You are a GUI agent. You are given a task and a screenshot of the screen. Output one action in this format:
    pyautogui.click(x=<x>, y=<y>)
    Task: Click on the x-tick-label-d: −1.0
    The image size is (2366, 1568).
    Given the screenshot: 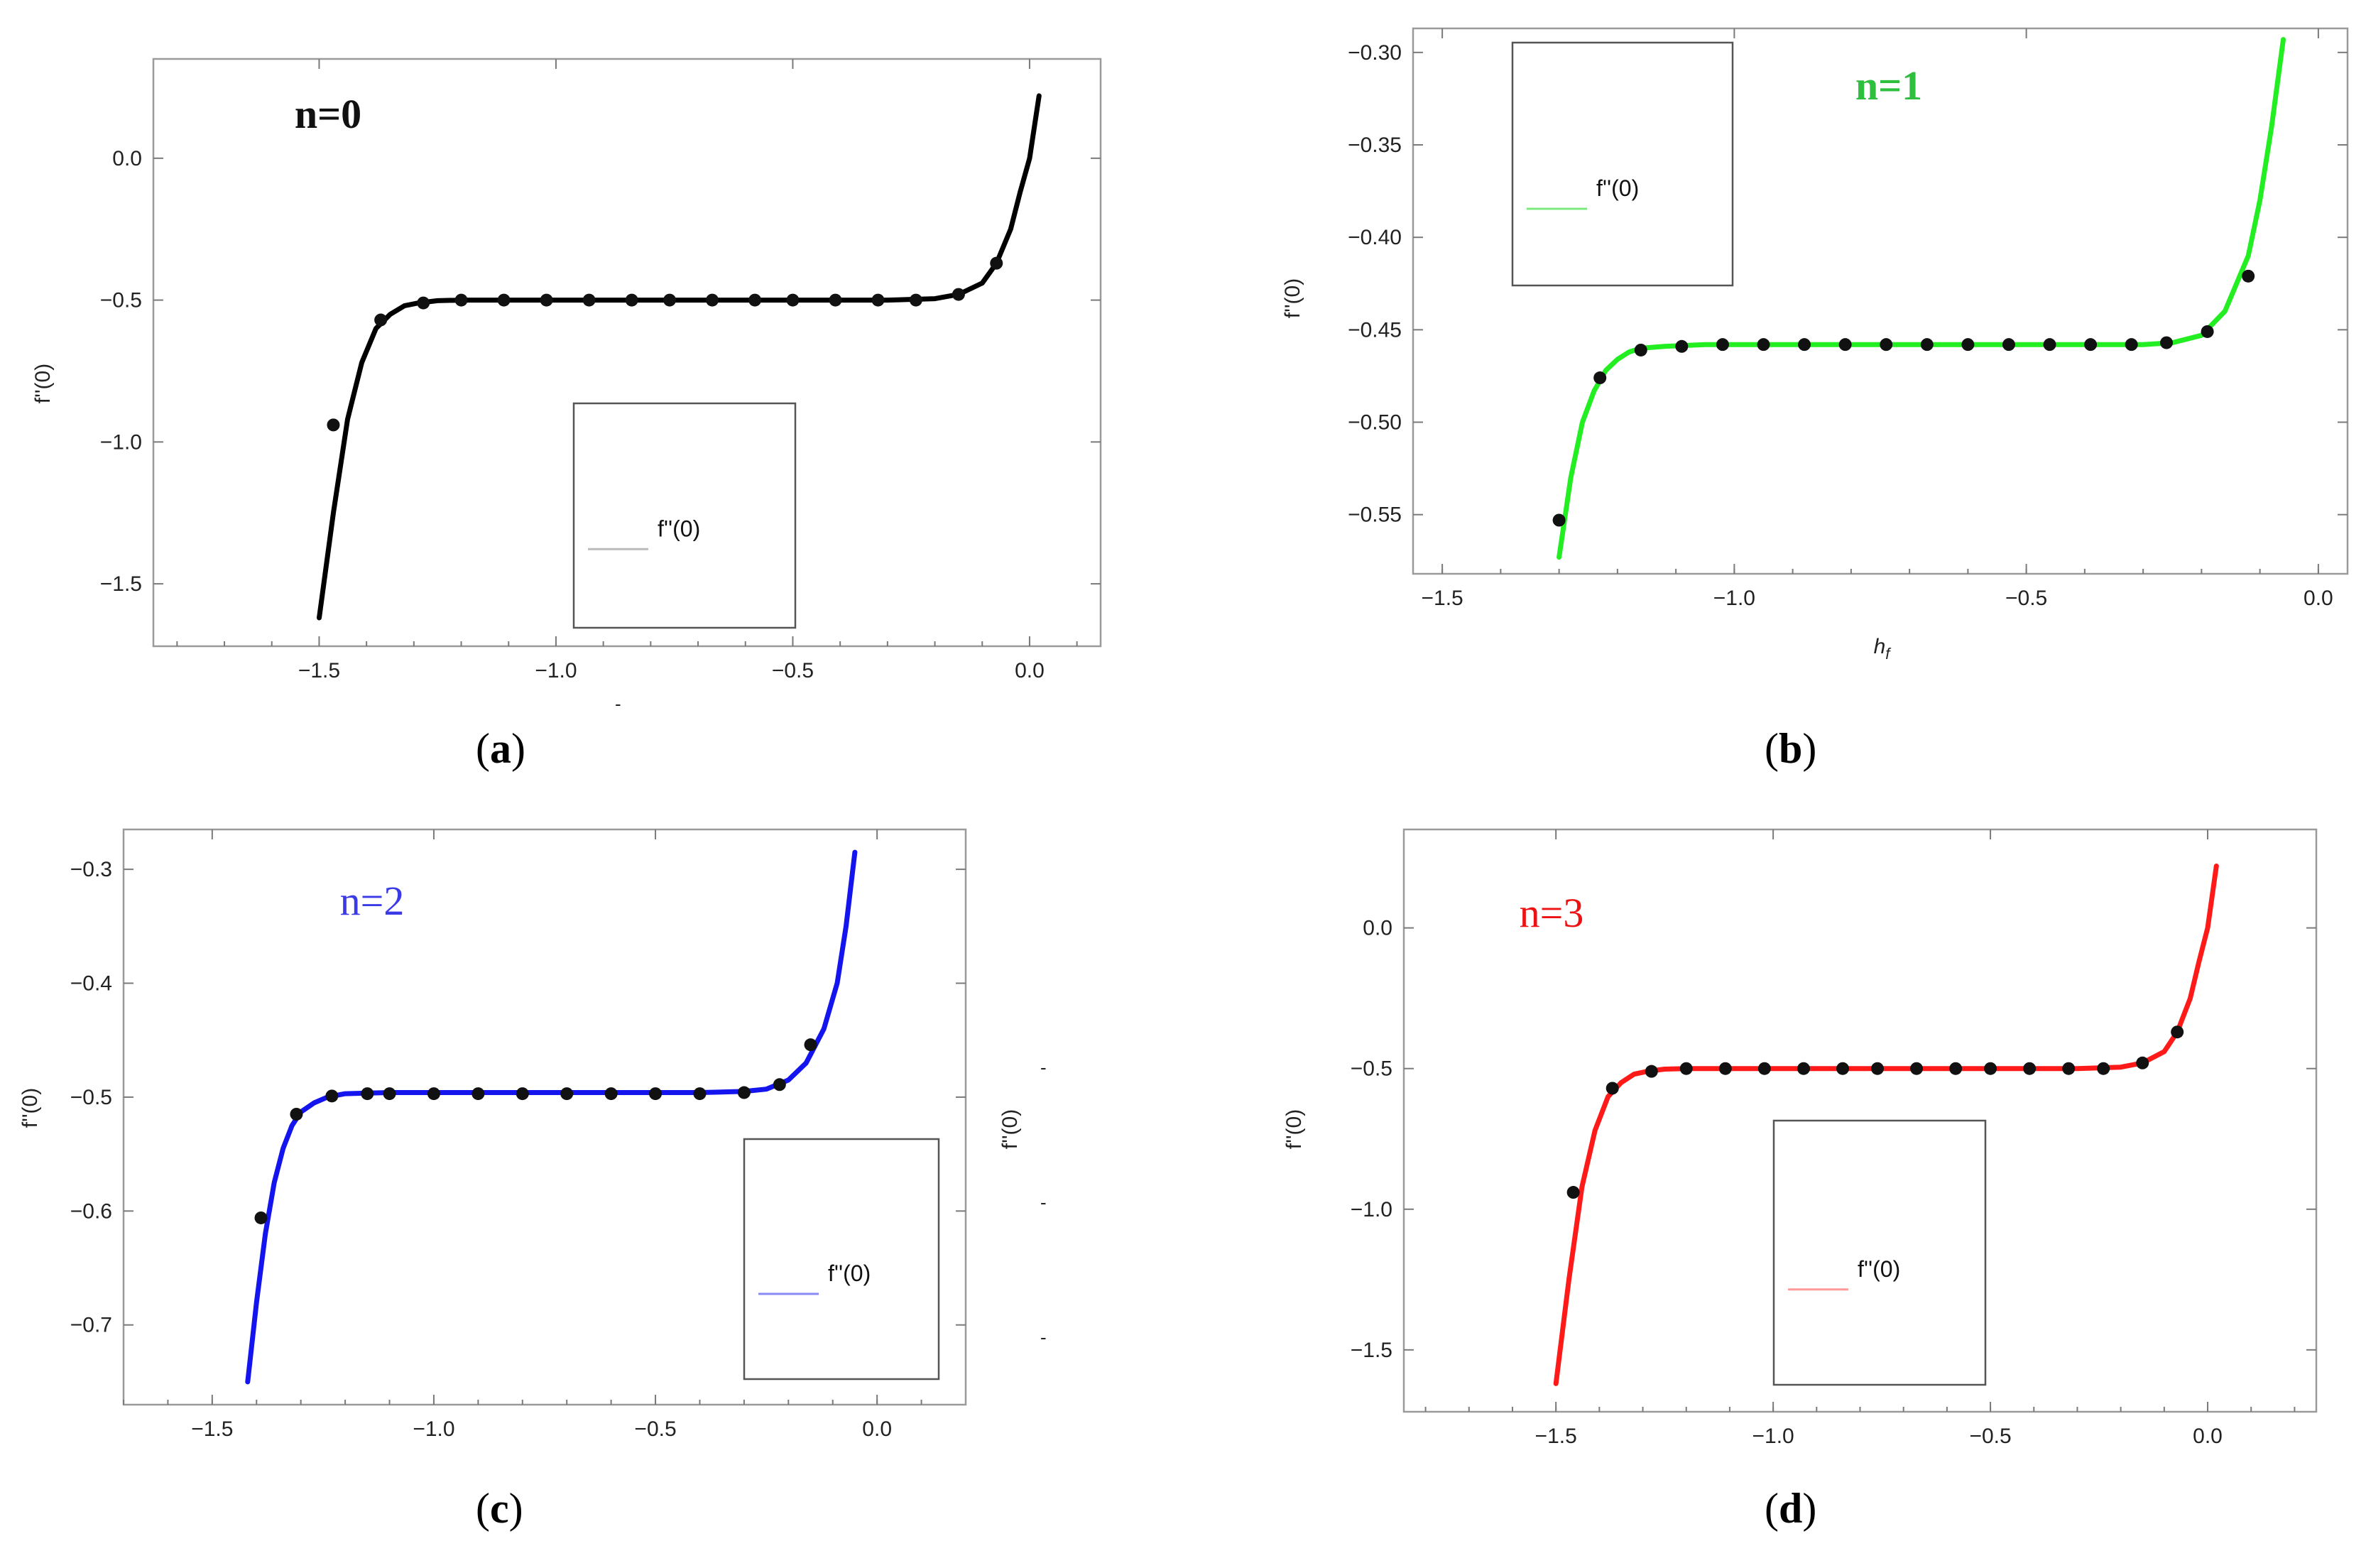 What is the action you would take?
    pyautogui.click(x=1773, y=1436)
    